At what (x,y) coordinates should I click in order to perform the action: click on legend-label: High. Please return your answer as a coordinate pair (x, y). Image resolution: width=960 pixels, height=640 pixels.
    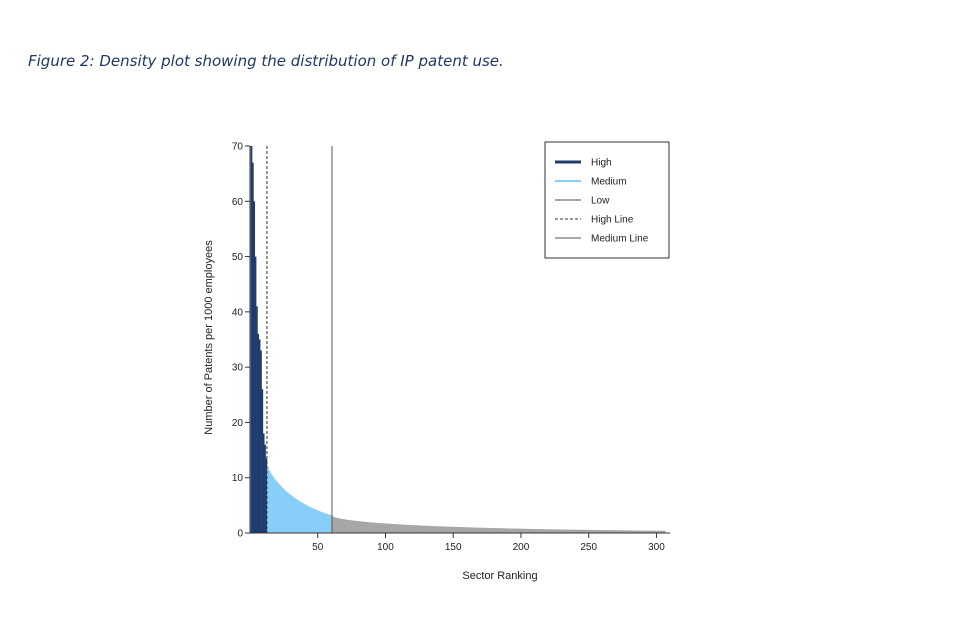
    Looking at the image, I should click on (601, 163).